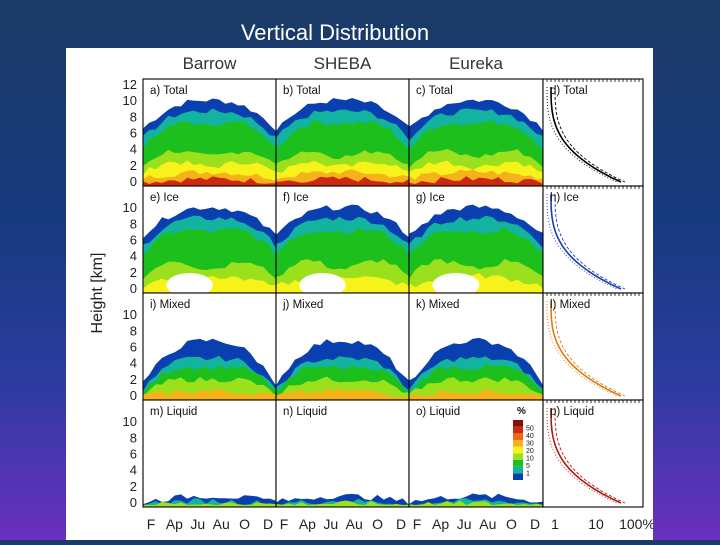 This screenshot has width=720, height=545. What do you see at coordinates (97, 293) in the screenshot?
I see `y-axis-label: Height [km]` at bounding box center [97, 293].